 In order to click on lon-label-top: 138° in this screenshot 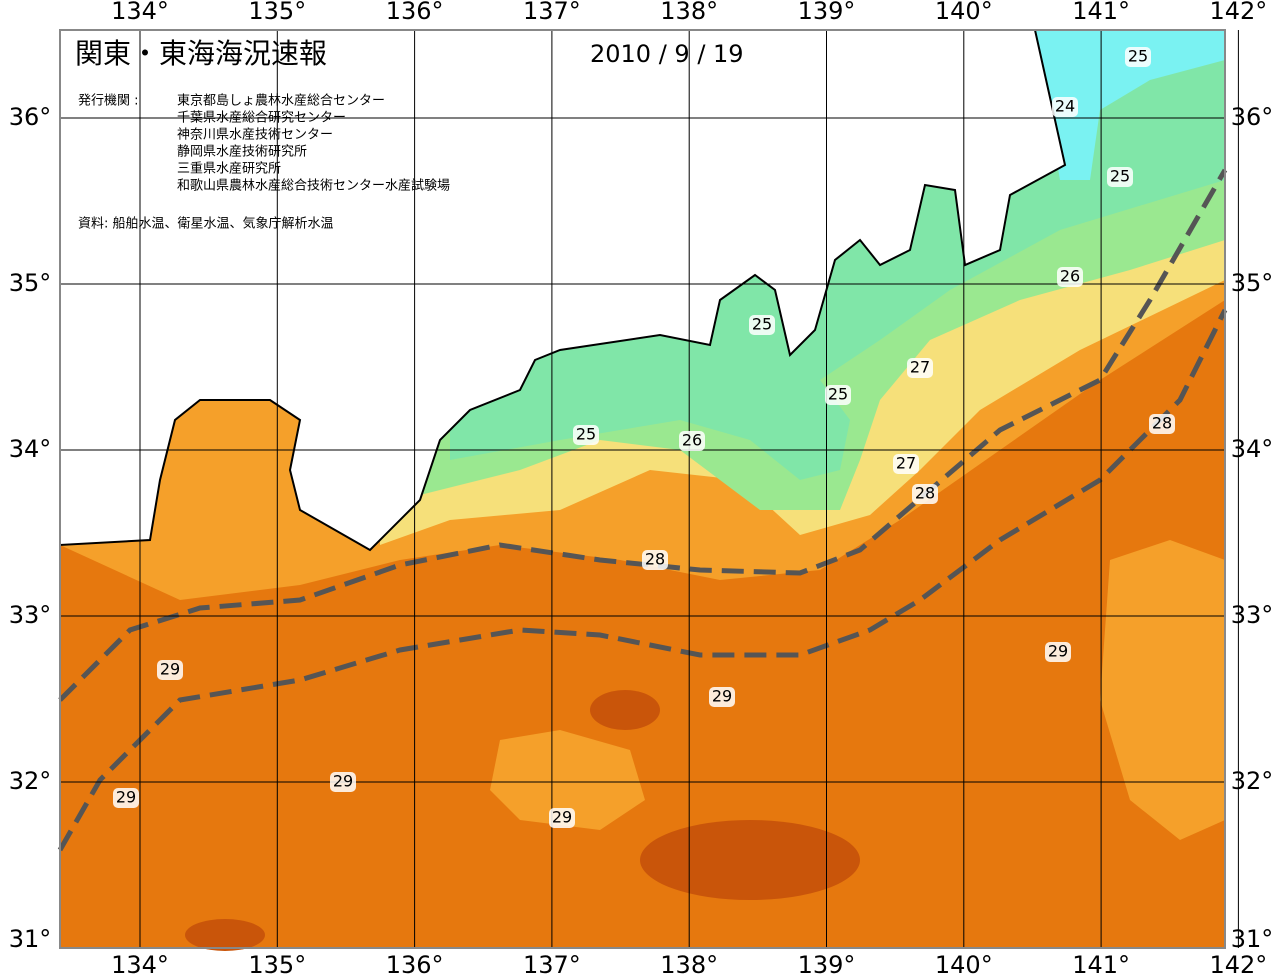, I will do `click(689, 12)`.